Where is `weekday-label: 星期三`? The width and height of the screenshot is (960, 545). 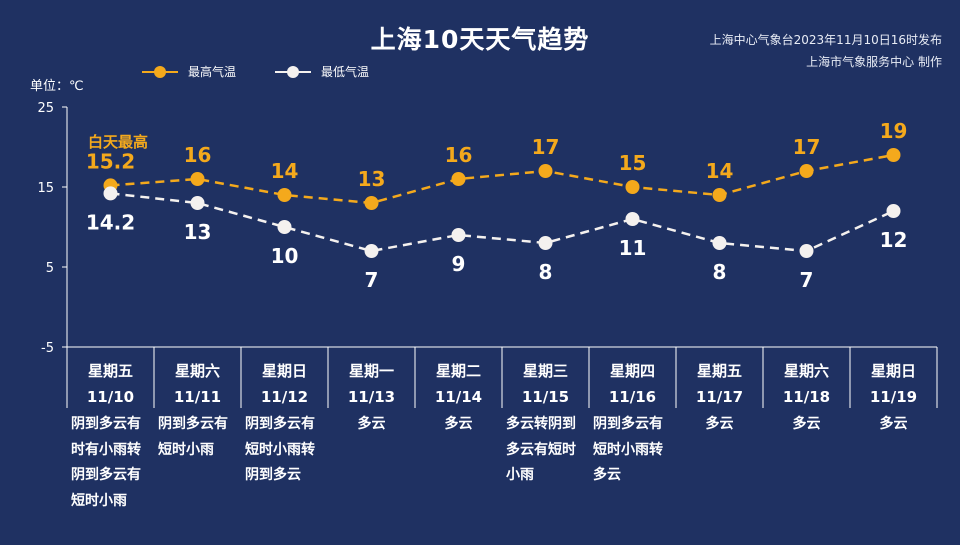 weekday-label: 星期三 is located at coordinates (545, 371).